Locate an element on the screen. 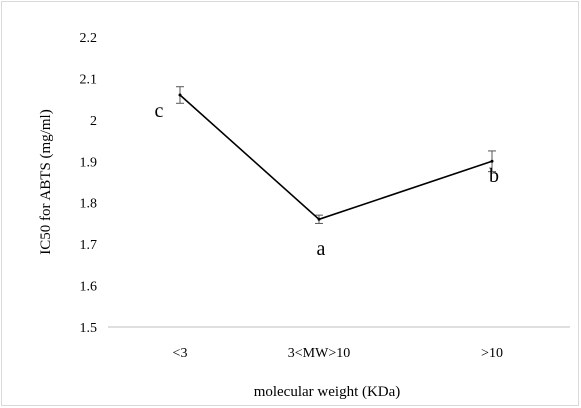 This screenshot has width=581, height=408. significance-letter: c is located at coordinates (159, 111).